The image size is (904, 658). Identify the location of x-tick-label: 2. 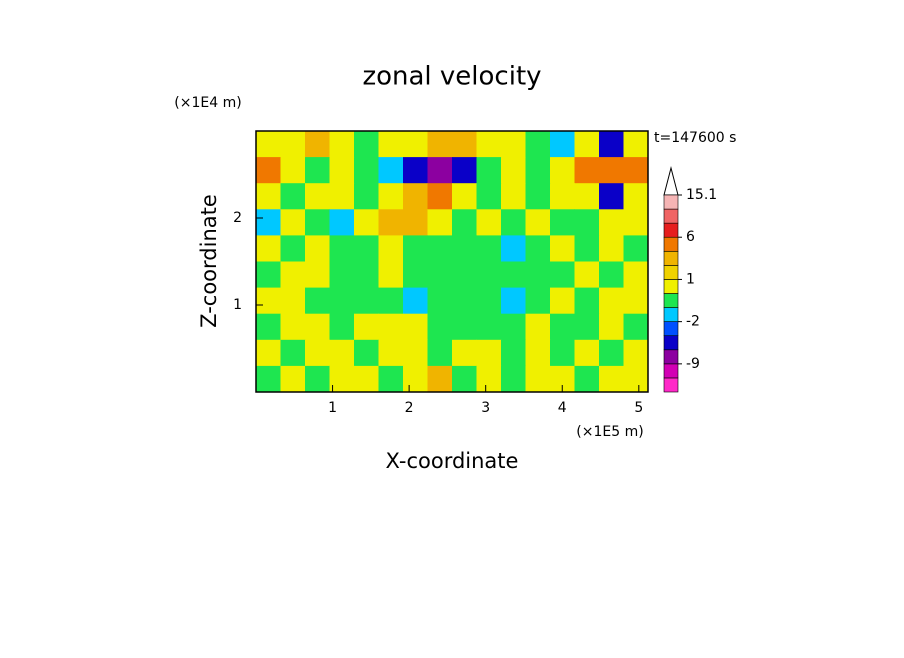
(409, 408).